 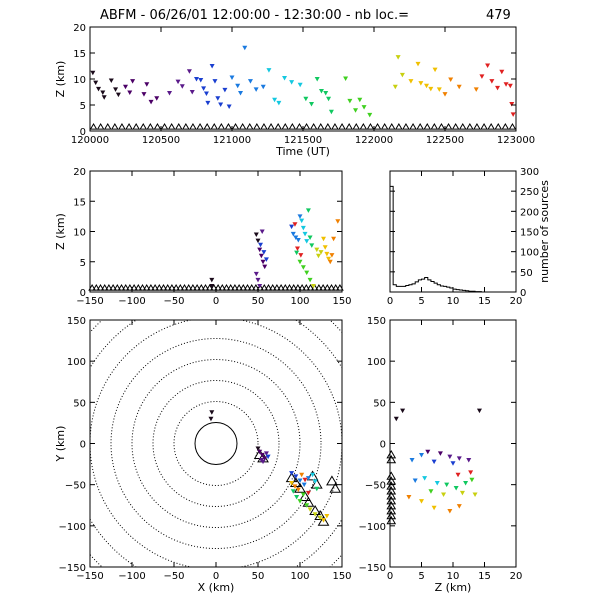 I want to click on x-height-chart, so click(x=216, y=249).